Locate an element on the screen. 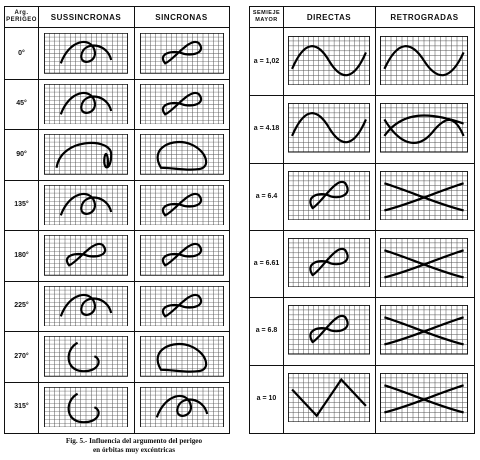  header-direct: DIRECTAS is located at coordinates (329, 17).